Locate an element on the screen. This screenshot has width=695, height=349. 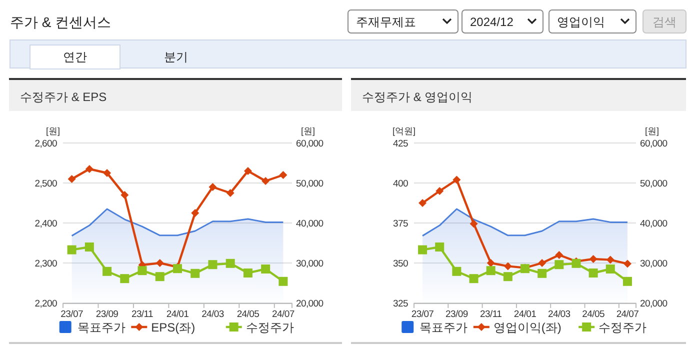
y-axis-title: [억원] is located at coordinates (404, 131).